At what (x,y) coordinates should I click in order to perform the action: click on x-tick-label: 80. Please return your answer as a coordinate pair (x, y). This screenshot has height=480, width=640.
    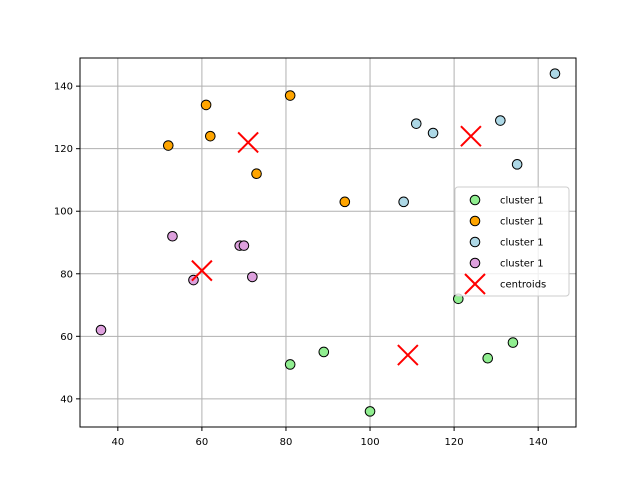
    Looking at the image, I should click on (286, 442).